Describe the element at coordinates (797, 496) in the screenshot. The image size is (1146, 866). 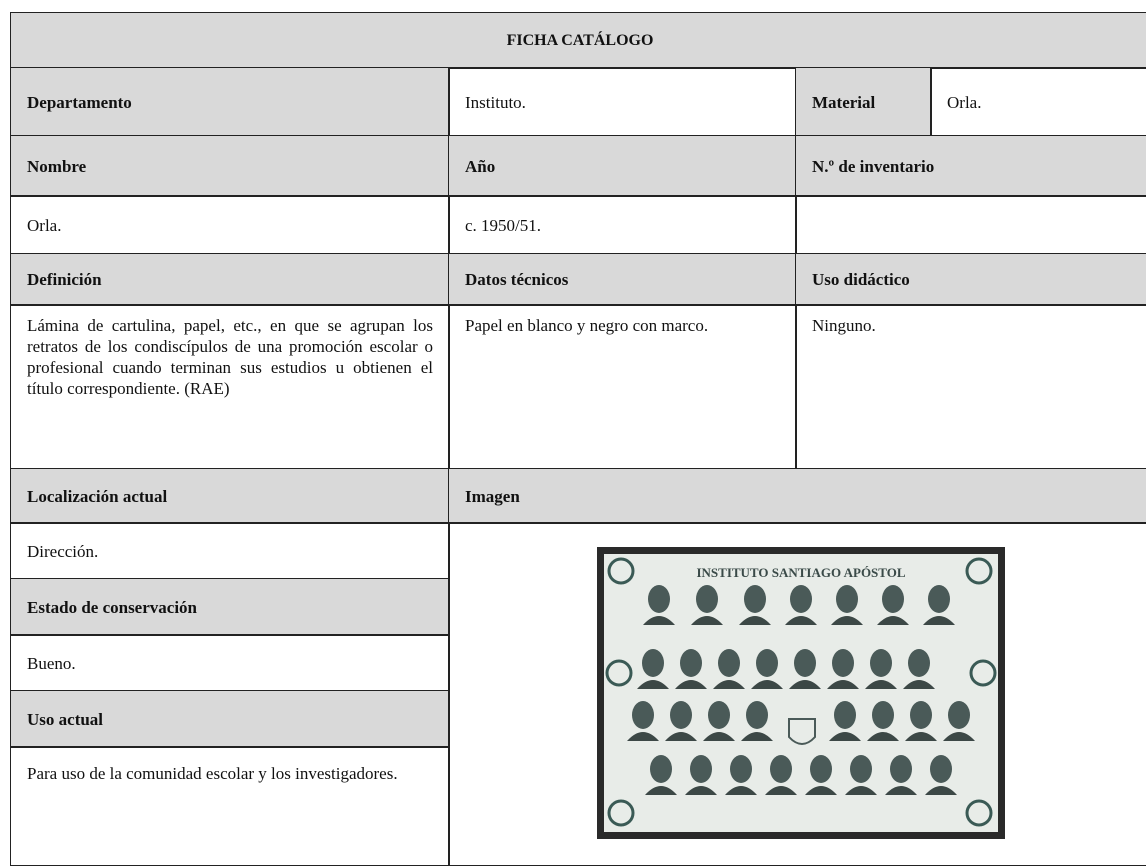
I see `field-label: Imagen` at that location.